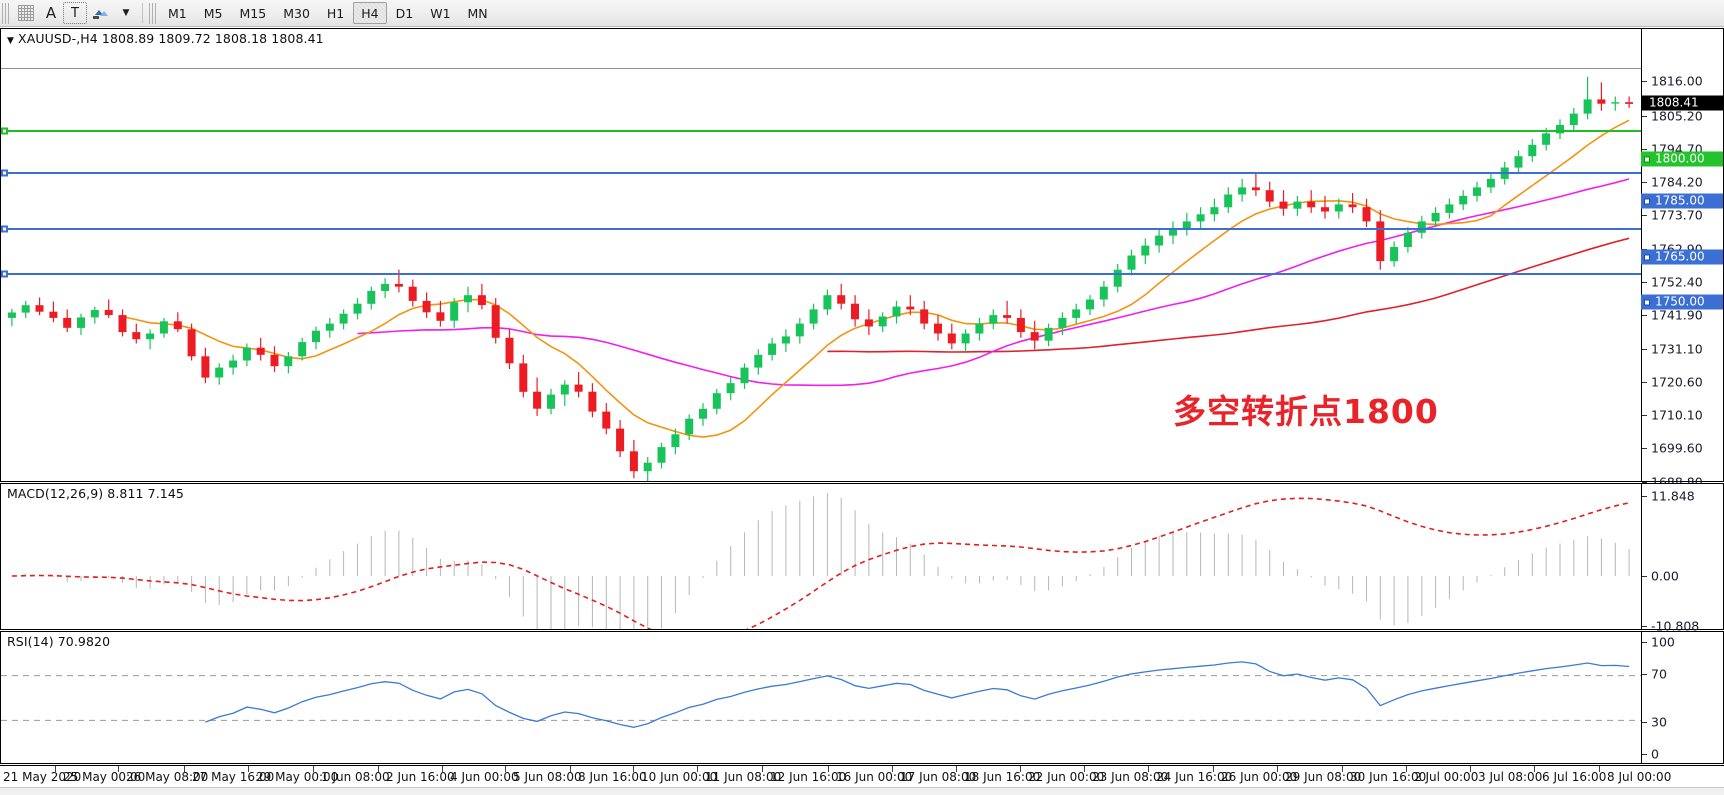  I want to click on macd-axis-label: 11.848, so click(1673, 496).